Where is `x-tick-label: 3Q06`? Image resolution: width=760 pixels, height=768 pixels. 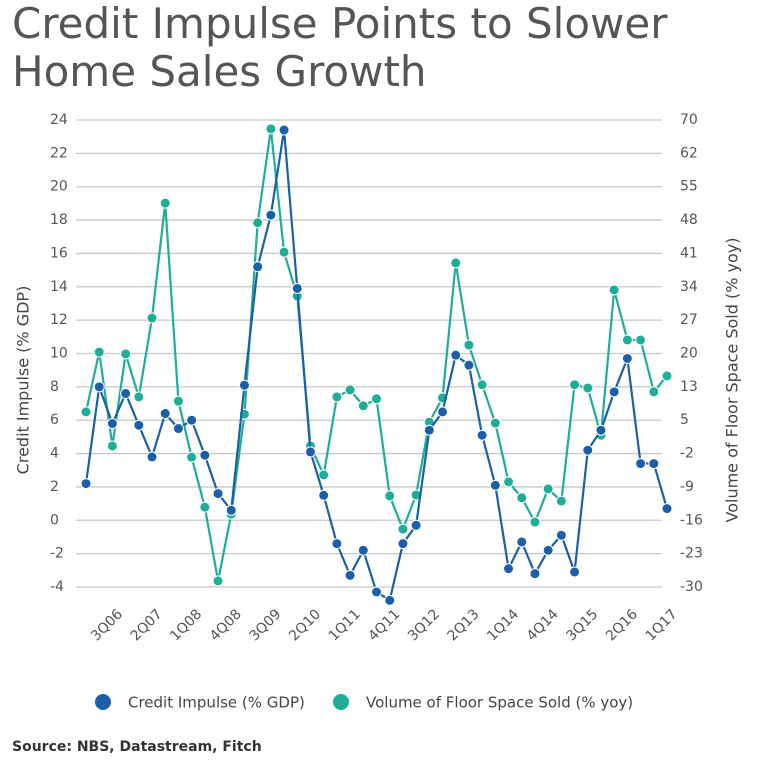 x-tick-label: 3Q06 is located at coordinates (107, 625).